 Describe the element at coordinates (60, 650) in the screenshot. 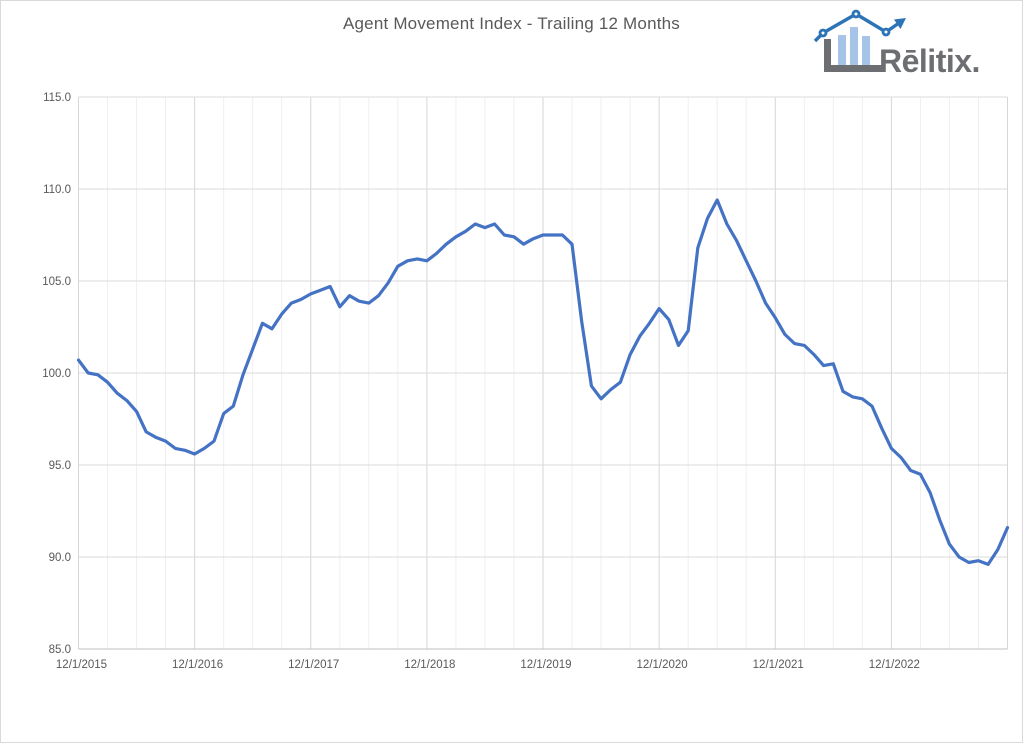

I see `y-tick-label: 85.0` at that location.